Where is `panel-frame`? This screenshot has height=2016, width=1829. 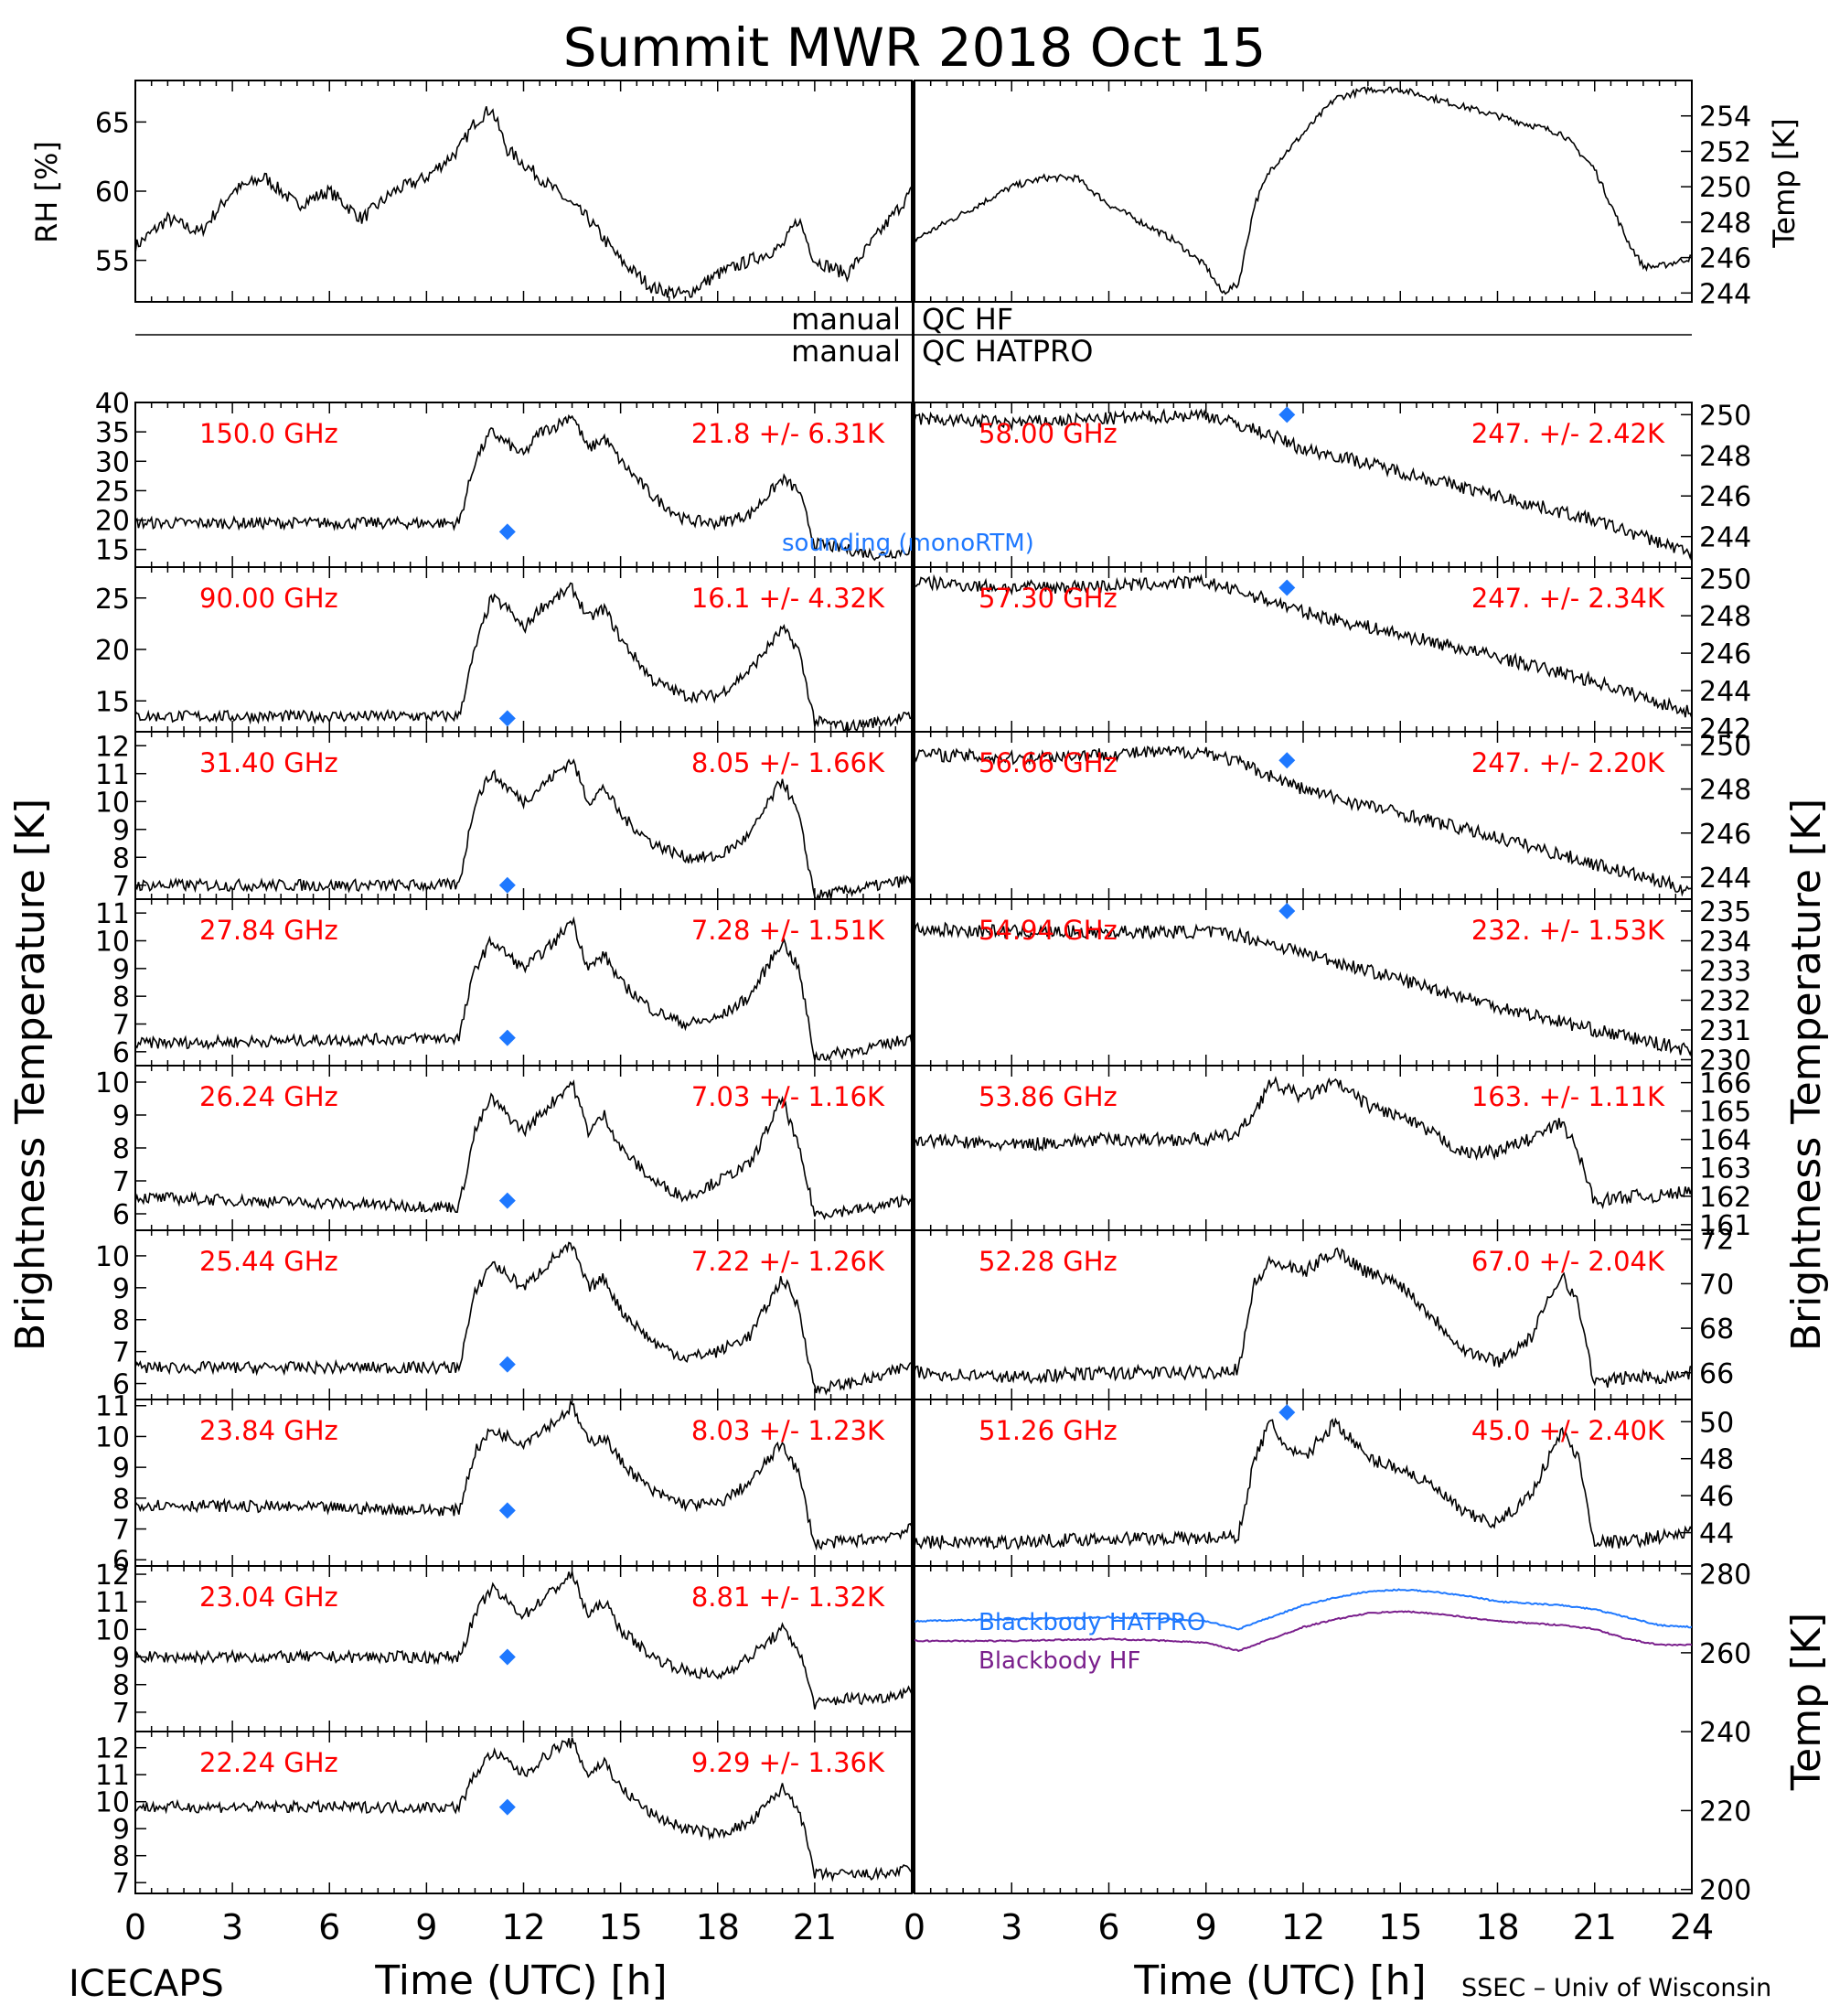 panel-frame is located at coordinates (1303, 191).